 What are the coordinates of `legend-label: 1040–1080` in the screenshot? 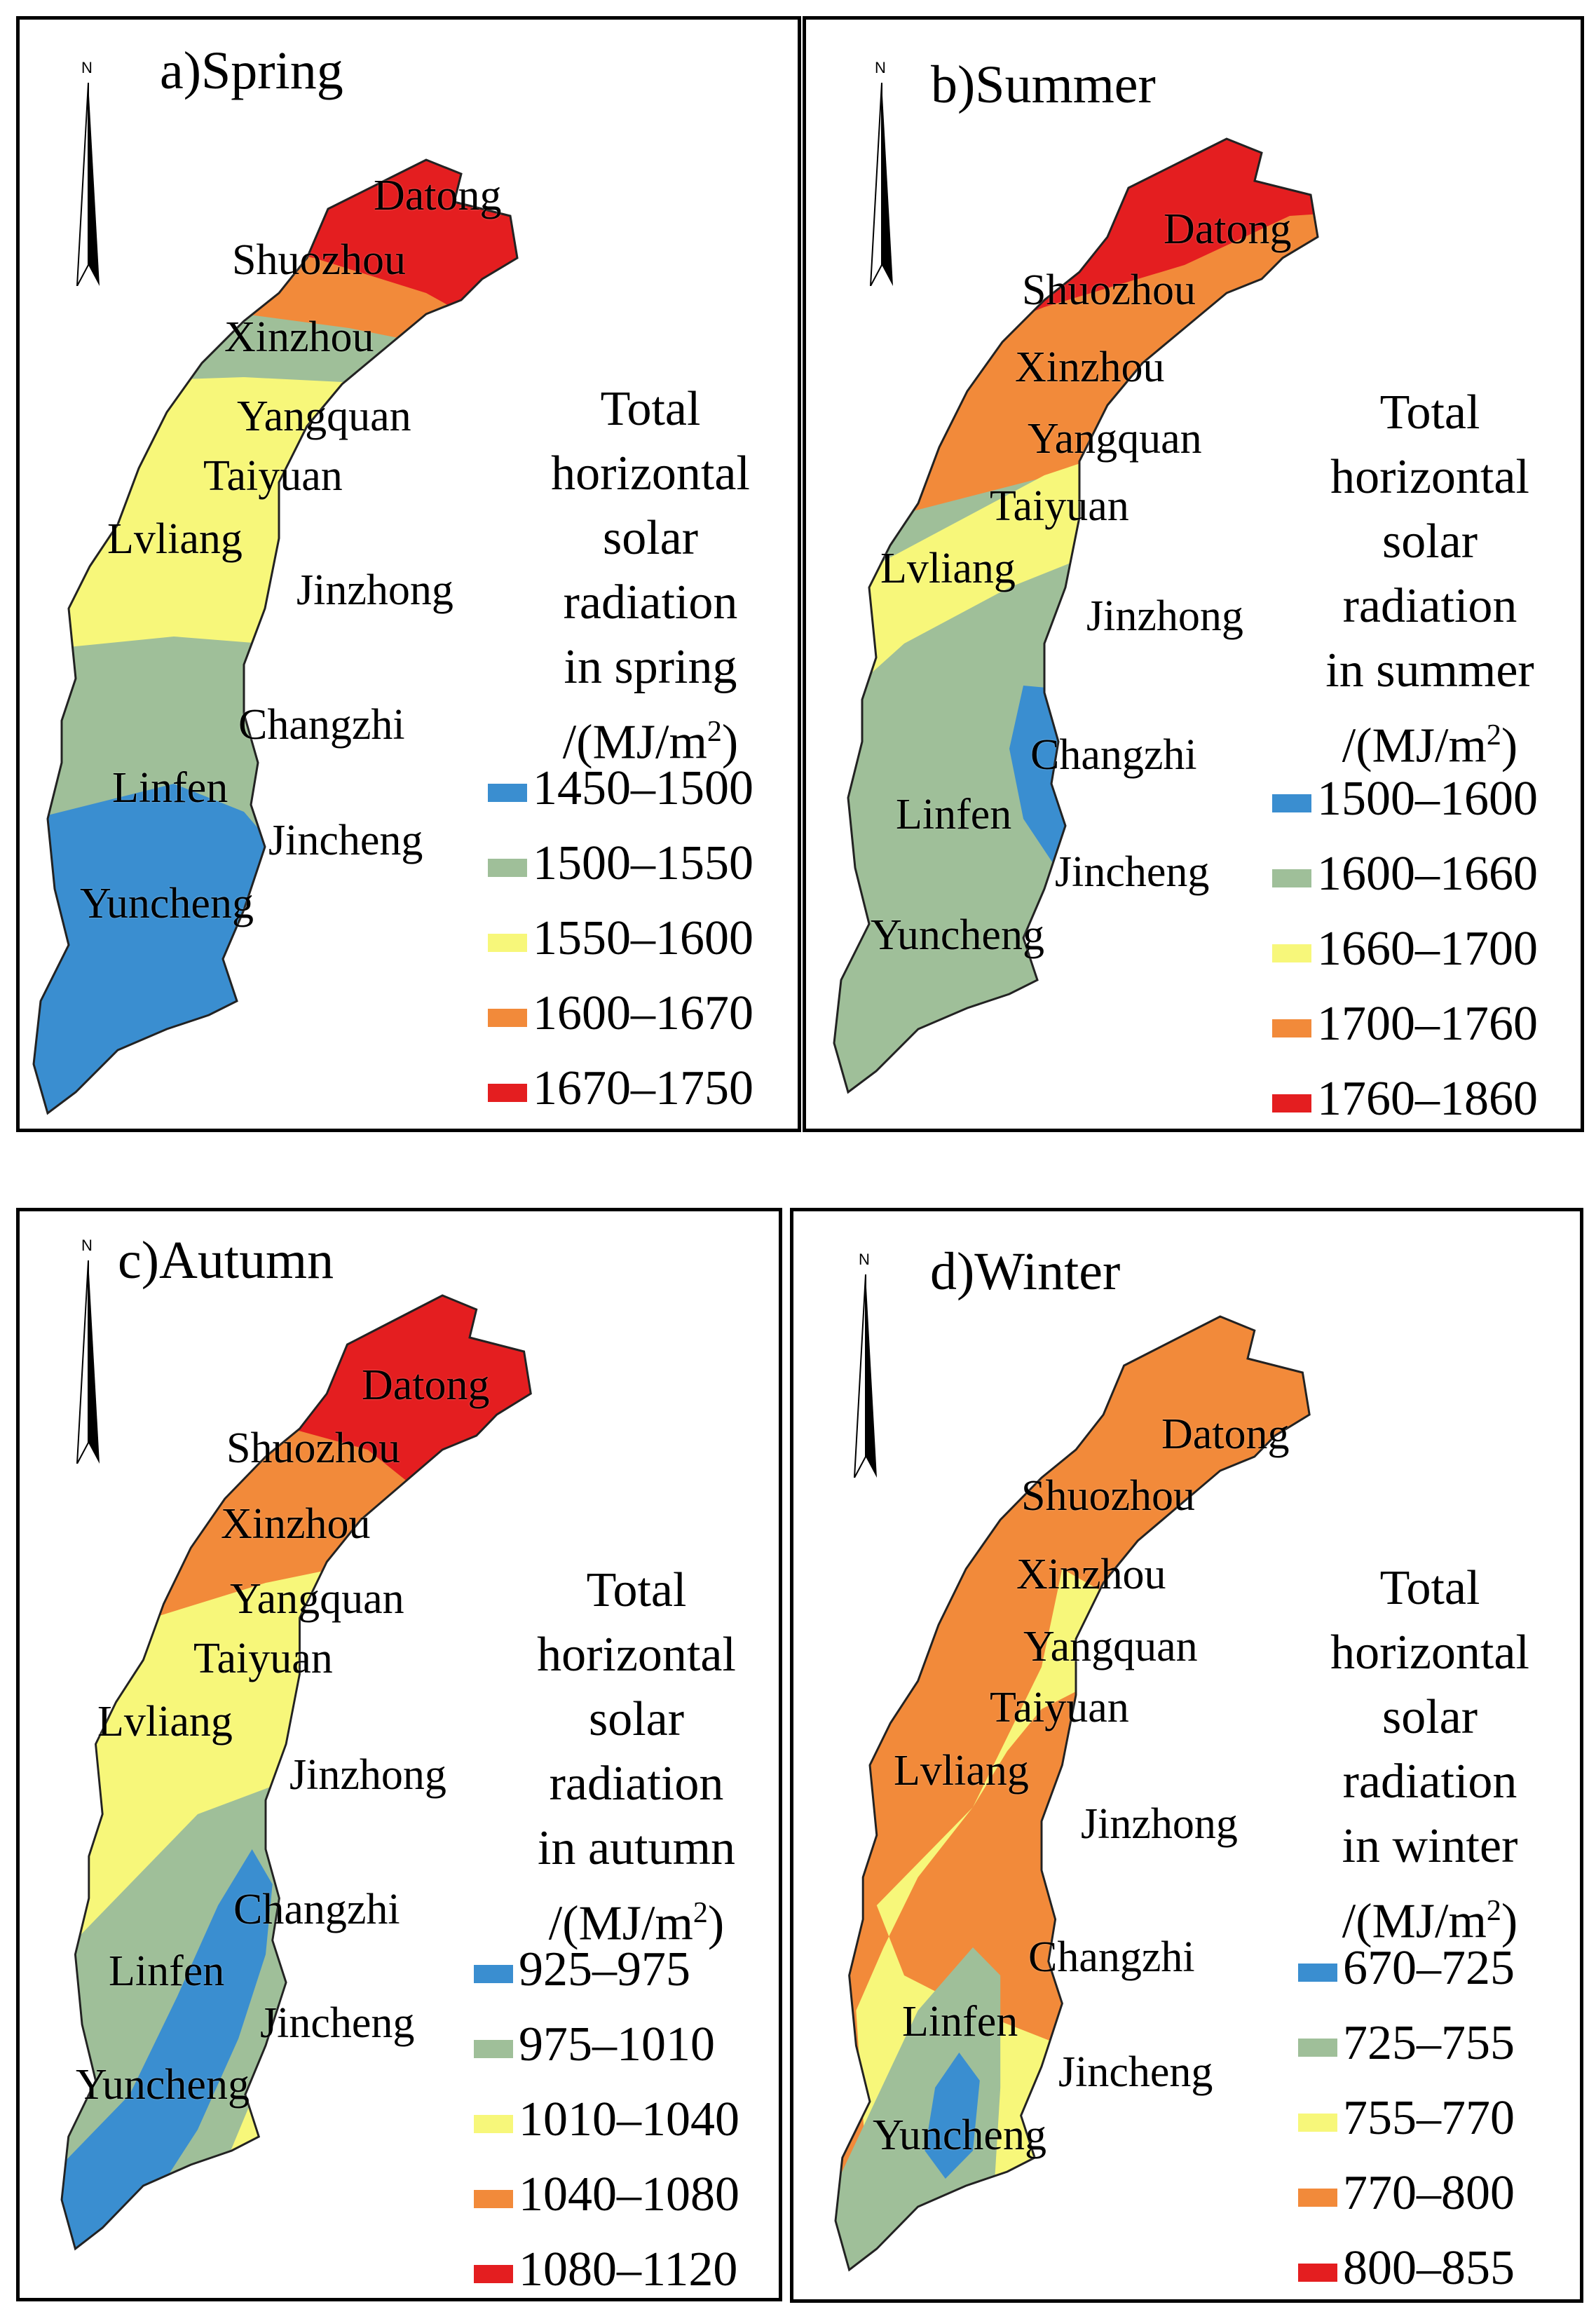 It's located at (629, 2194).